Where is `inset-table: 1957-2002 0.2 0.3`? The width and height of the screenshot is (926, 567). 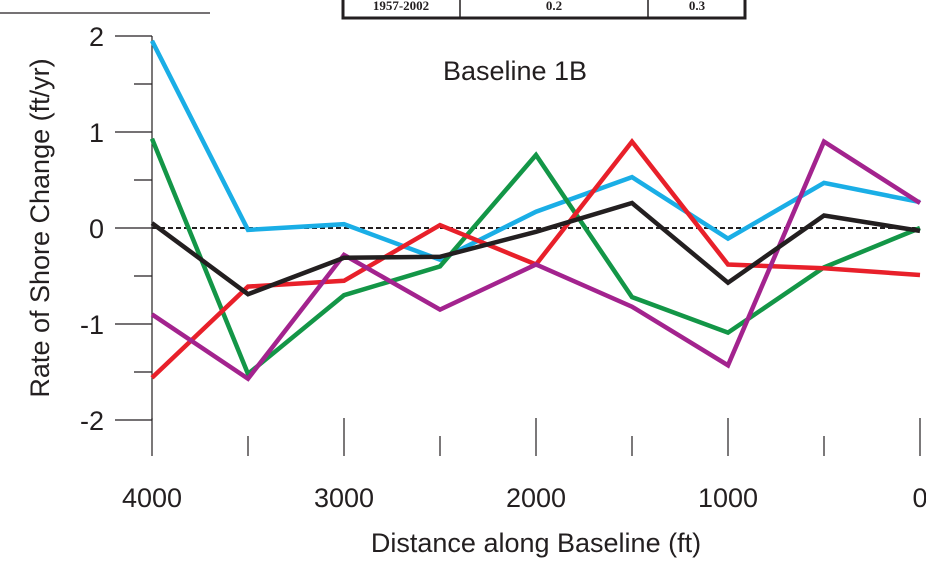 inset-table: 1957-2002 0.2 0.3 is located at coordinates (544, 10).